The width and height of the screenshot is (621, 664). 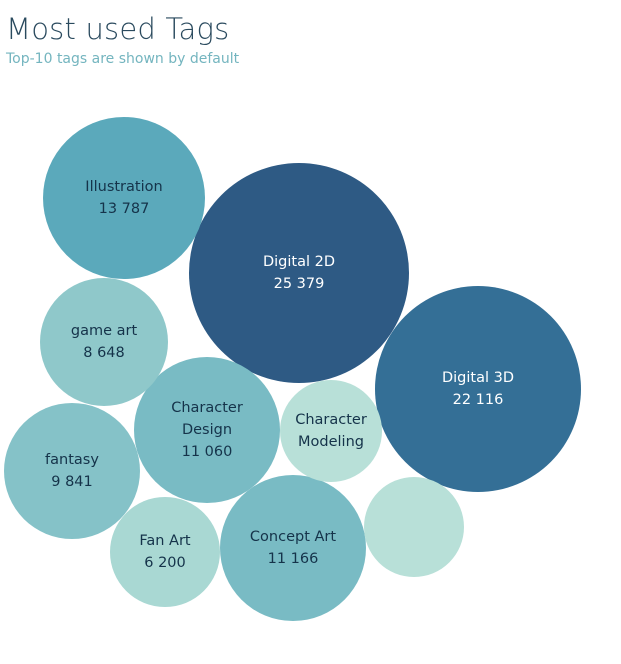 I want to click on chart-subtitle: Top-10 tags are shown by default, so click(x=123, y=59).